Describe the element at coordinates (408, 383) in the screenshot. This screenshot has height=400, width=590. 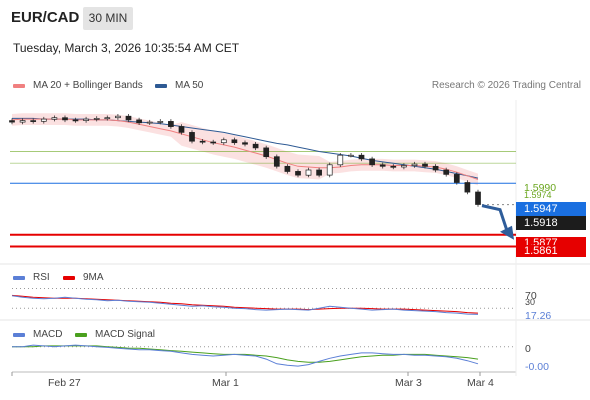
I see `x-tick-label: Mar 3` at that location.